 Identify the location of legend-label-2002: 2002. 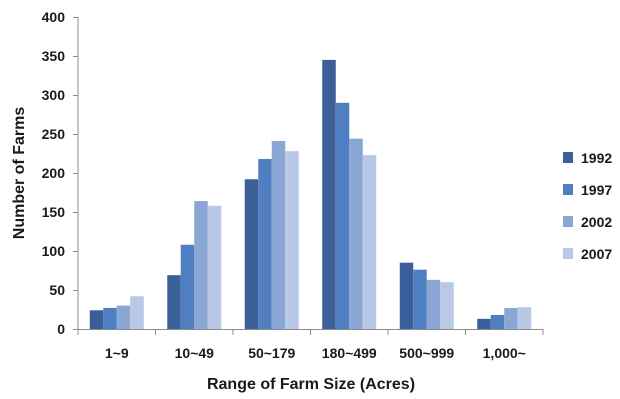
(596, 222).